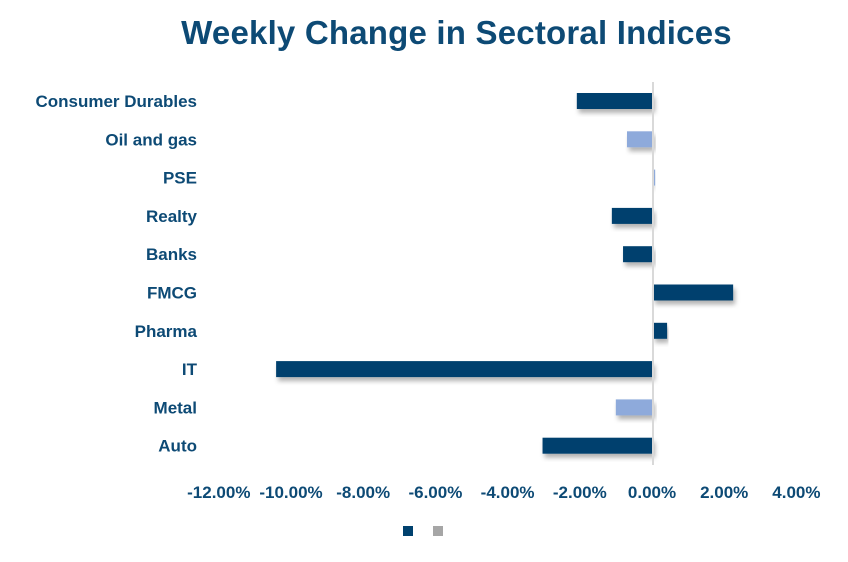  I want to click on x-tick-label: -12.00%, so click(218, 492).